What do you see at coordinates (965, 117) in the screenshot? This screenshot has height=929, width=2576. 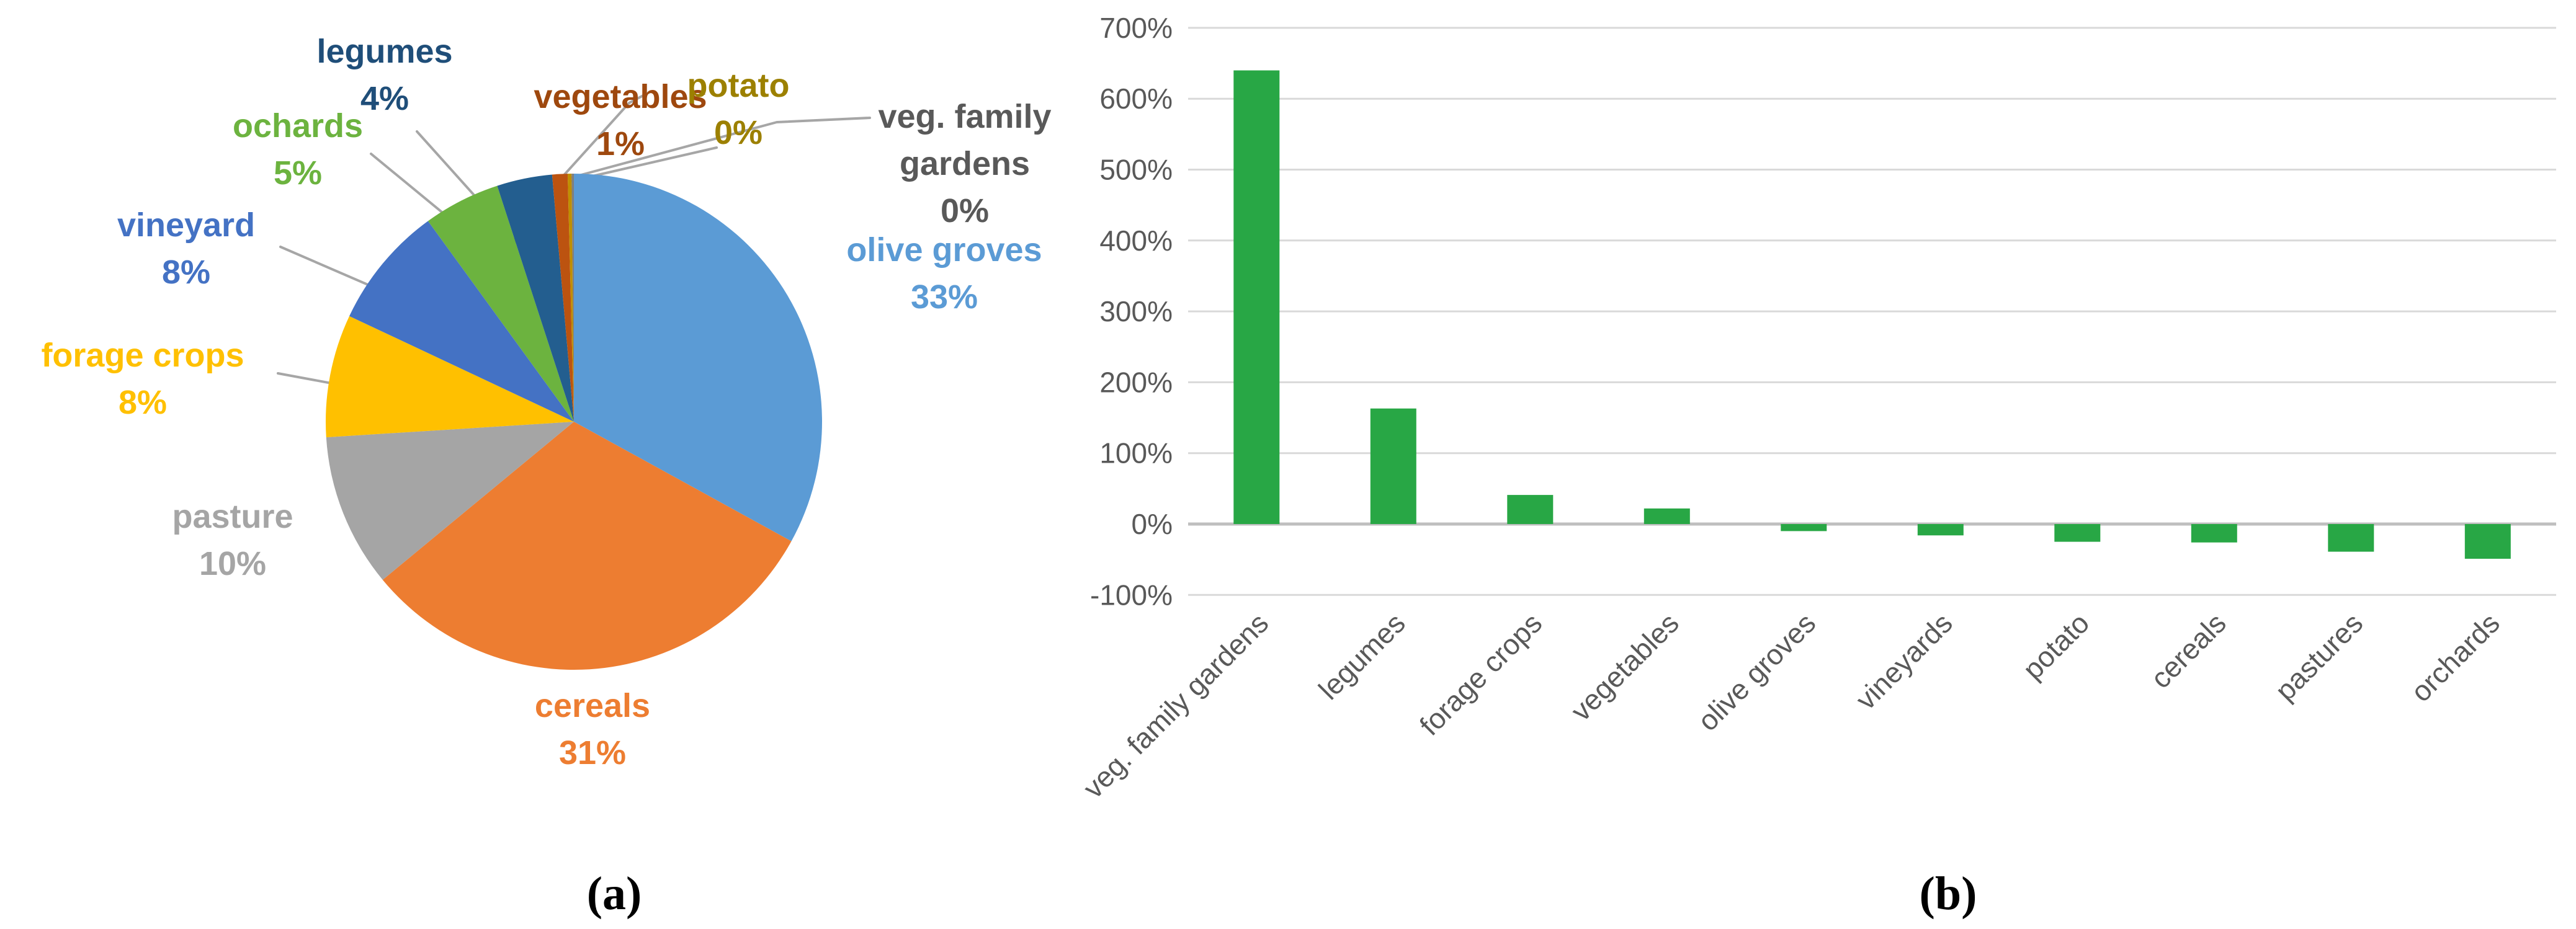 I see `pie-label-line: veg. family` at bounding box center [965, 117].